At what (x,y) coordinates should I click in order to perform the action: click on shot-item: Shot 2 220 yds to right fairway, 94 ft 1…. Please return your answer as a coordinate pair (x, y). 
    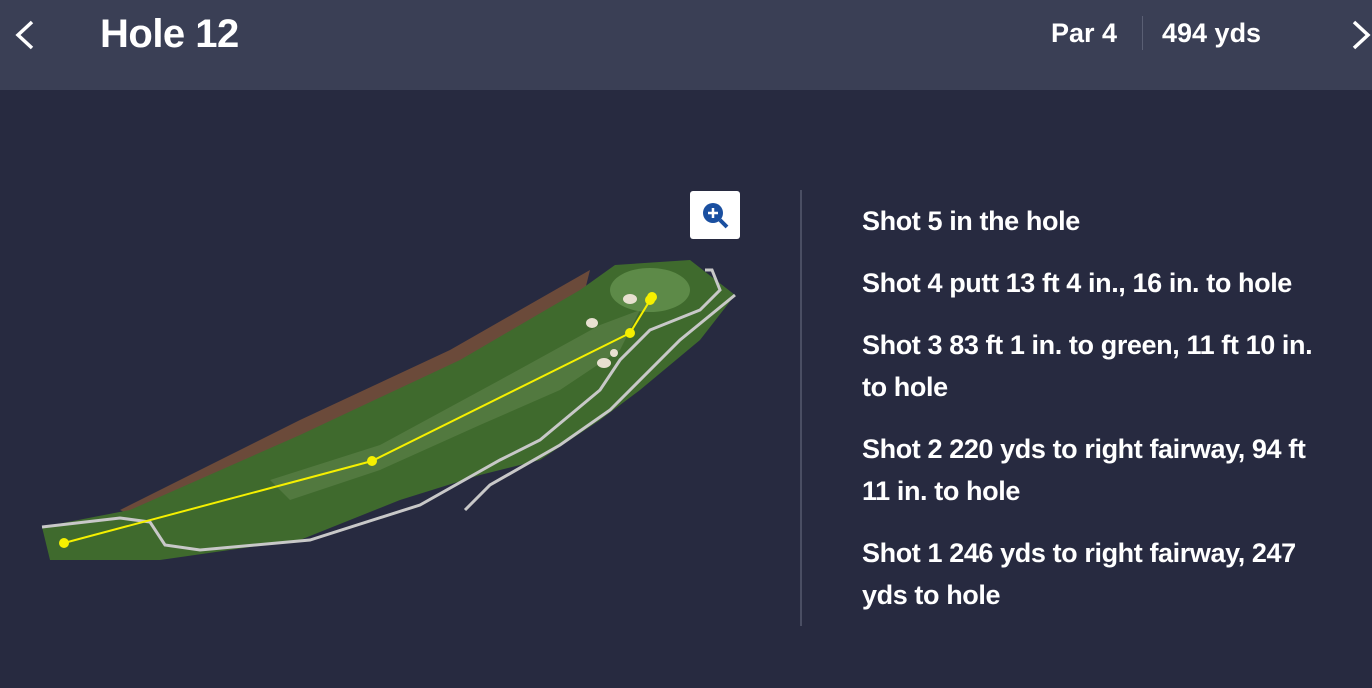
    Looking at the image, I should click on (1084, 470).